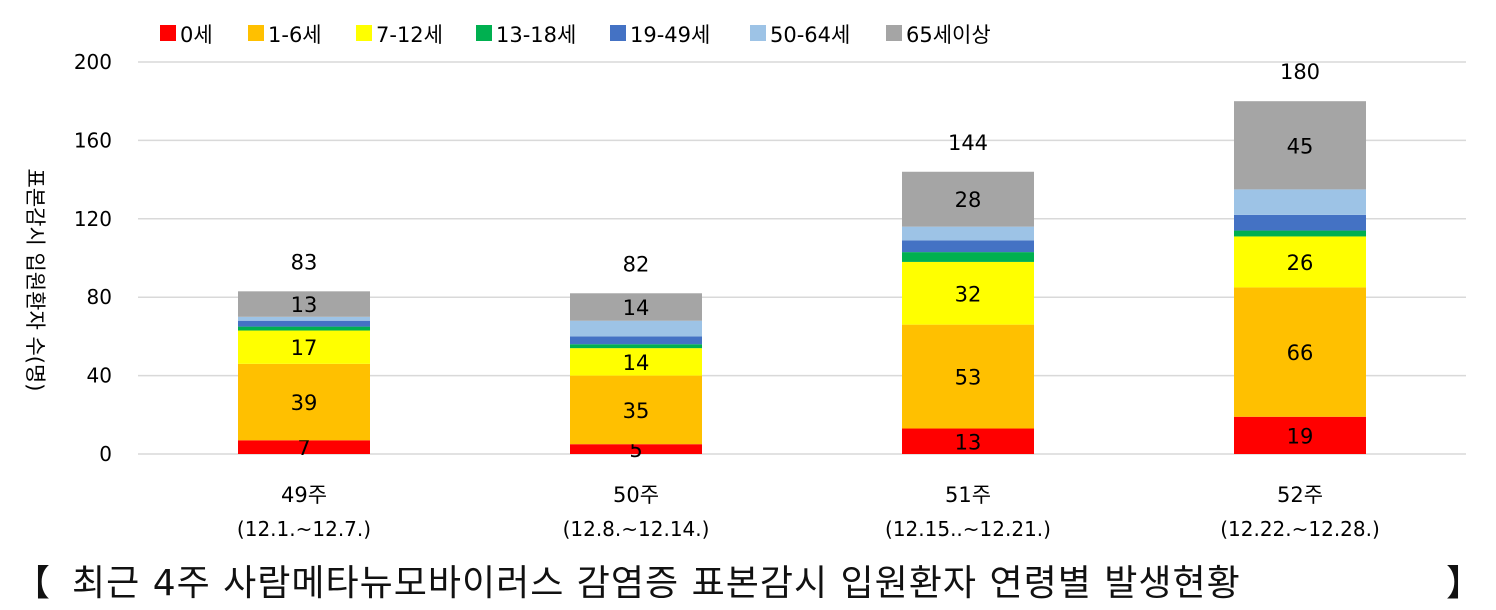 This screenshot has width=1496, height=610. I want to click on x-tick-sublabel: (12.1.~12.7.), so click(304, 529).